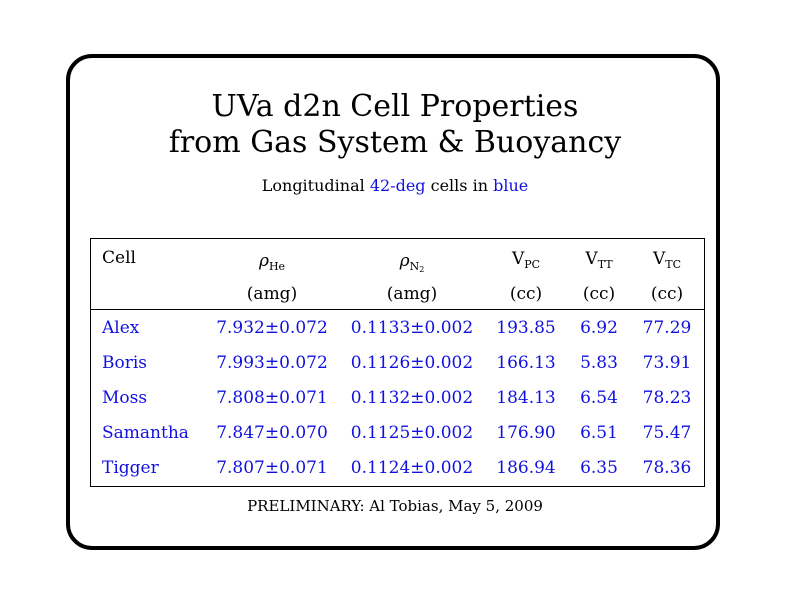 The width and height of the screenshot is (792, 612). What do you see at coordinates (511, 185) in the screenshot?
I see `subtitle-blue: blue` at bounding box center [511, 185].